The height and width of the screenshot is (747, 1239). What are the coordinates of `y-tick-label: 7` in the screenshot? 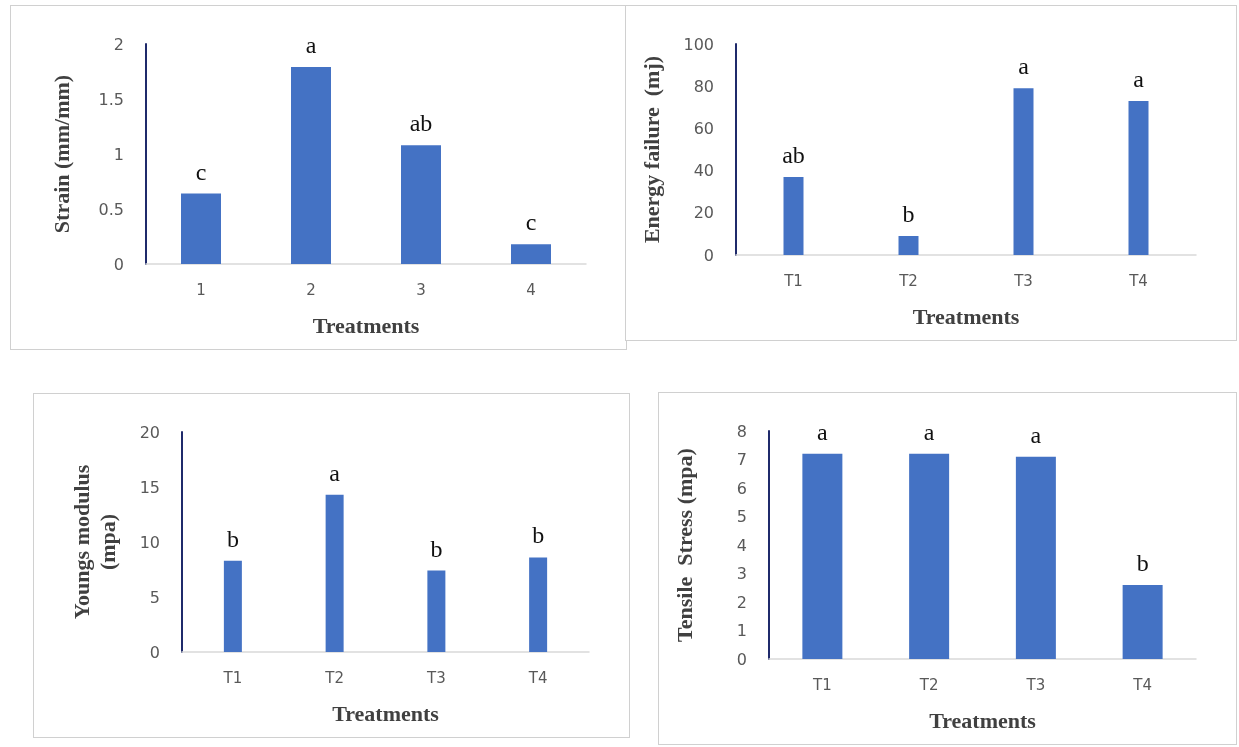 It's located at (741, 459).